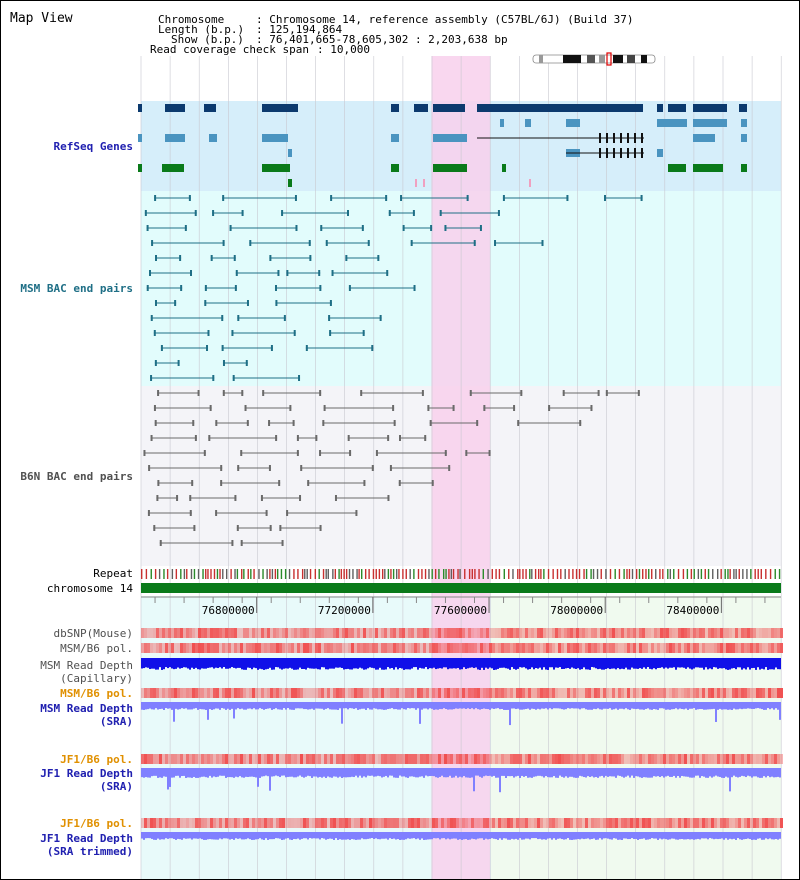  Describe the element at coordinates (86, 708) in the screenshot. I see `msm-read-depth-sra-label: MSM Read Depth` at that location.